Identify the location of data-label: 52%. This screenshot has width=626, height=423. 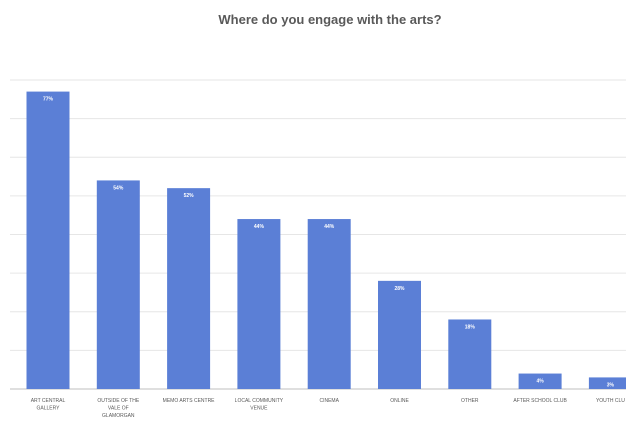
(189, 196).